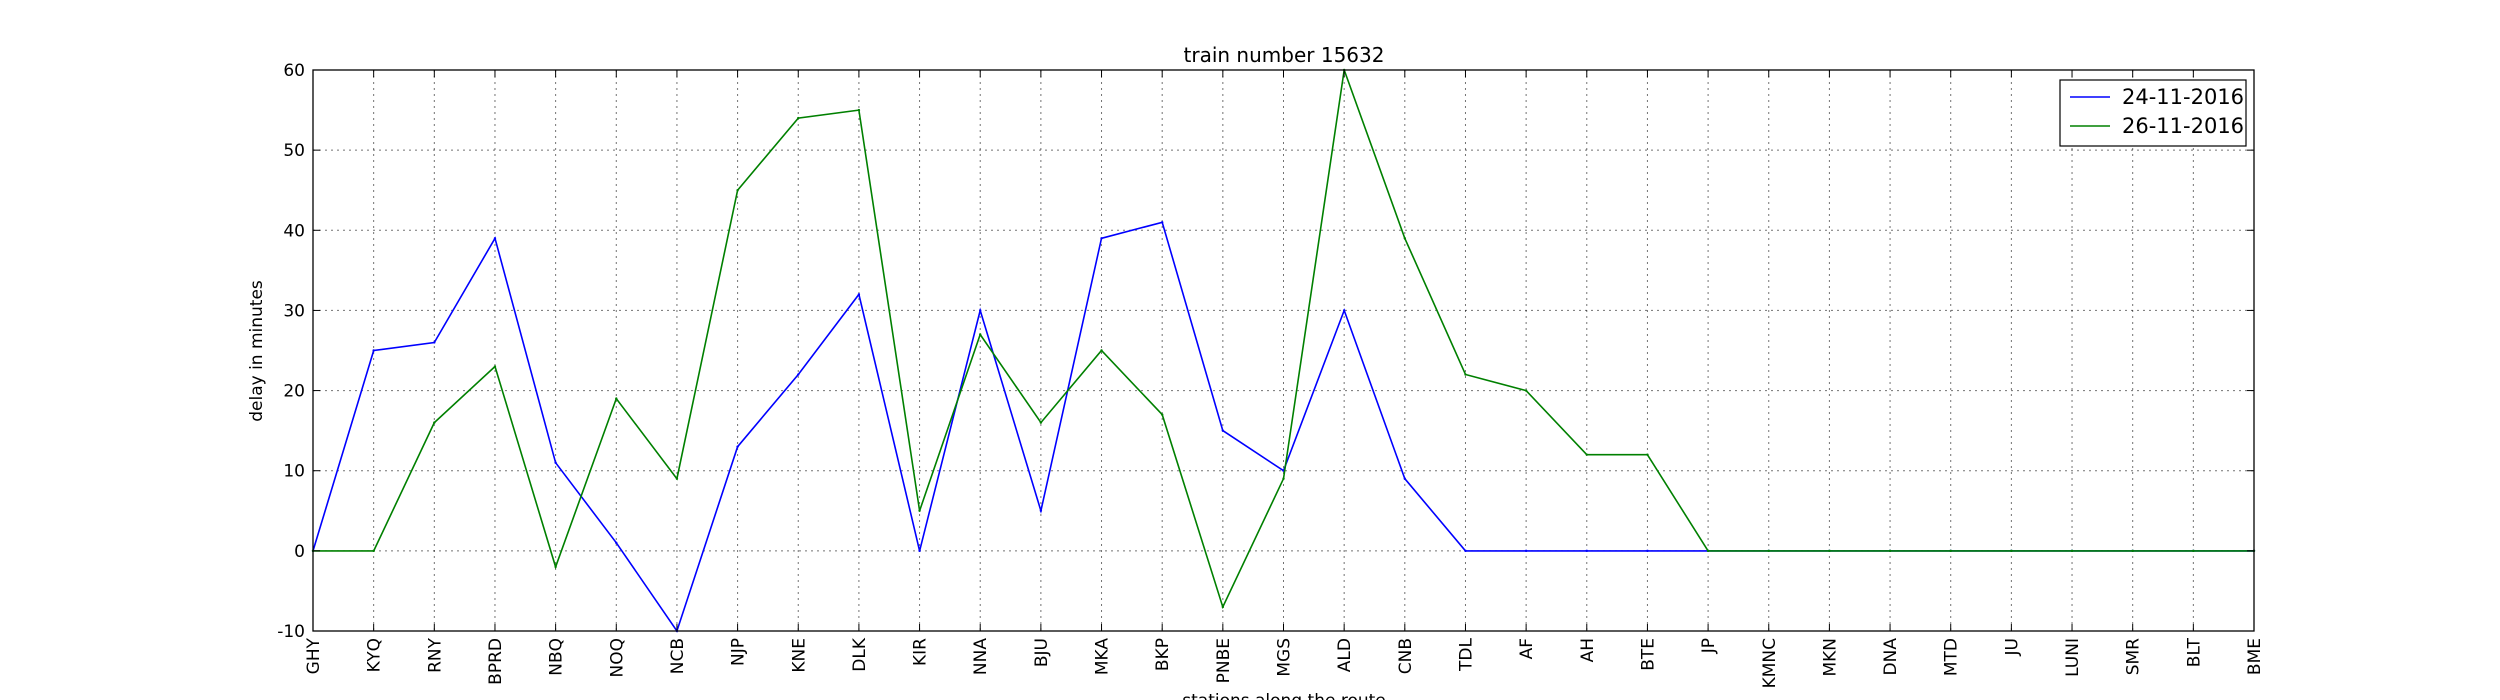 The image size is (2500, 700). What do you see at coordinates (2183, 97) in the screenshot?
I see `legend-label-24-11-2016: 24-11-2016` at bounding box center [2183, 97].